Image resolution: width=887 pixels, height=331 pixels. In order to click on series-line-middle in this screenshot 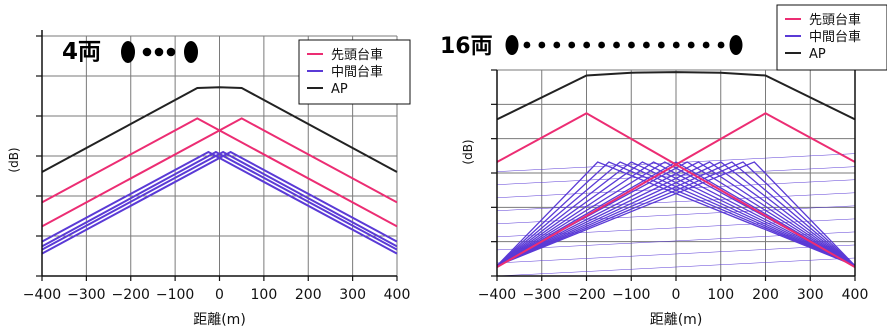, I will do `click(676, 214)`.